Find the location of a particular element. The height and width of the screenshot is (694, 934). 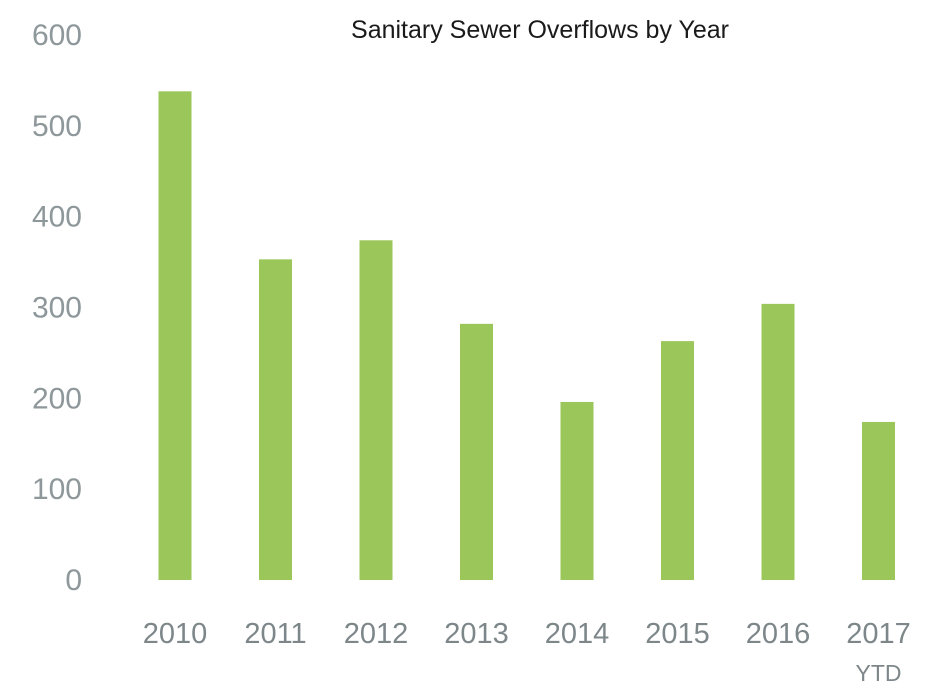

y-tick-label: 100 is located at coordinates (57, 489).